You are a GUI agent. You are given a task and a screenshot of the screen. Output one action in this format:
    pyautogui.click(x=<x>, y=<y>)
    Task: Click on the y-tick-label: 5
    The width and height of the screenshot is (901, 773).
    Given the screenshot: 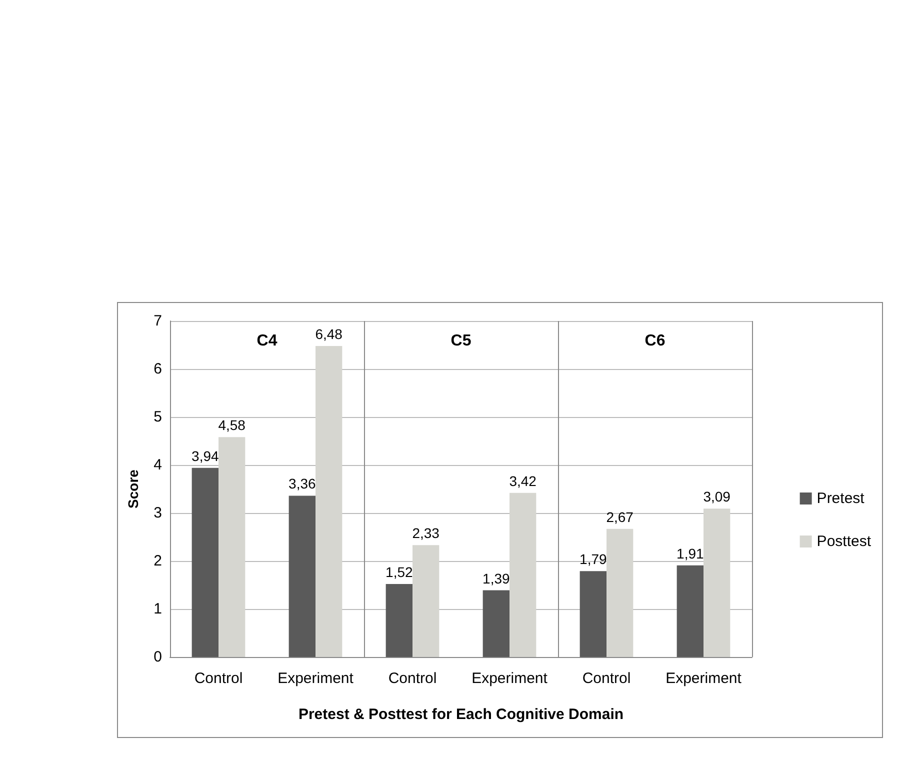 What is the action you would take?
    pyautogui.click(x=158, y=417)
    